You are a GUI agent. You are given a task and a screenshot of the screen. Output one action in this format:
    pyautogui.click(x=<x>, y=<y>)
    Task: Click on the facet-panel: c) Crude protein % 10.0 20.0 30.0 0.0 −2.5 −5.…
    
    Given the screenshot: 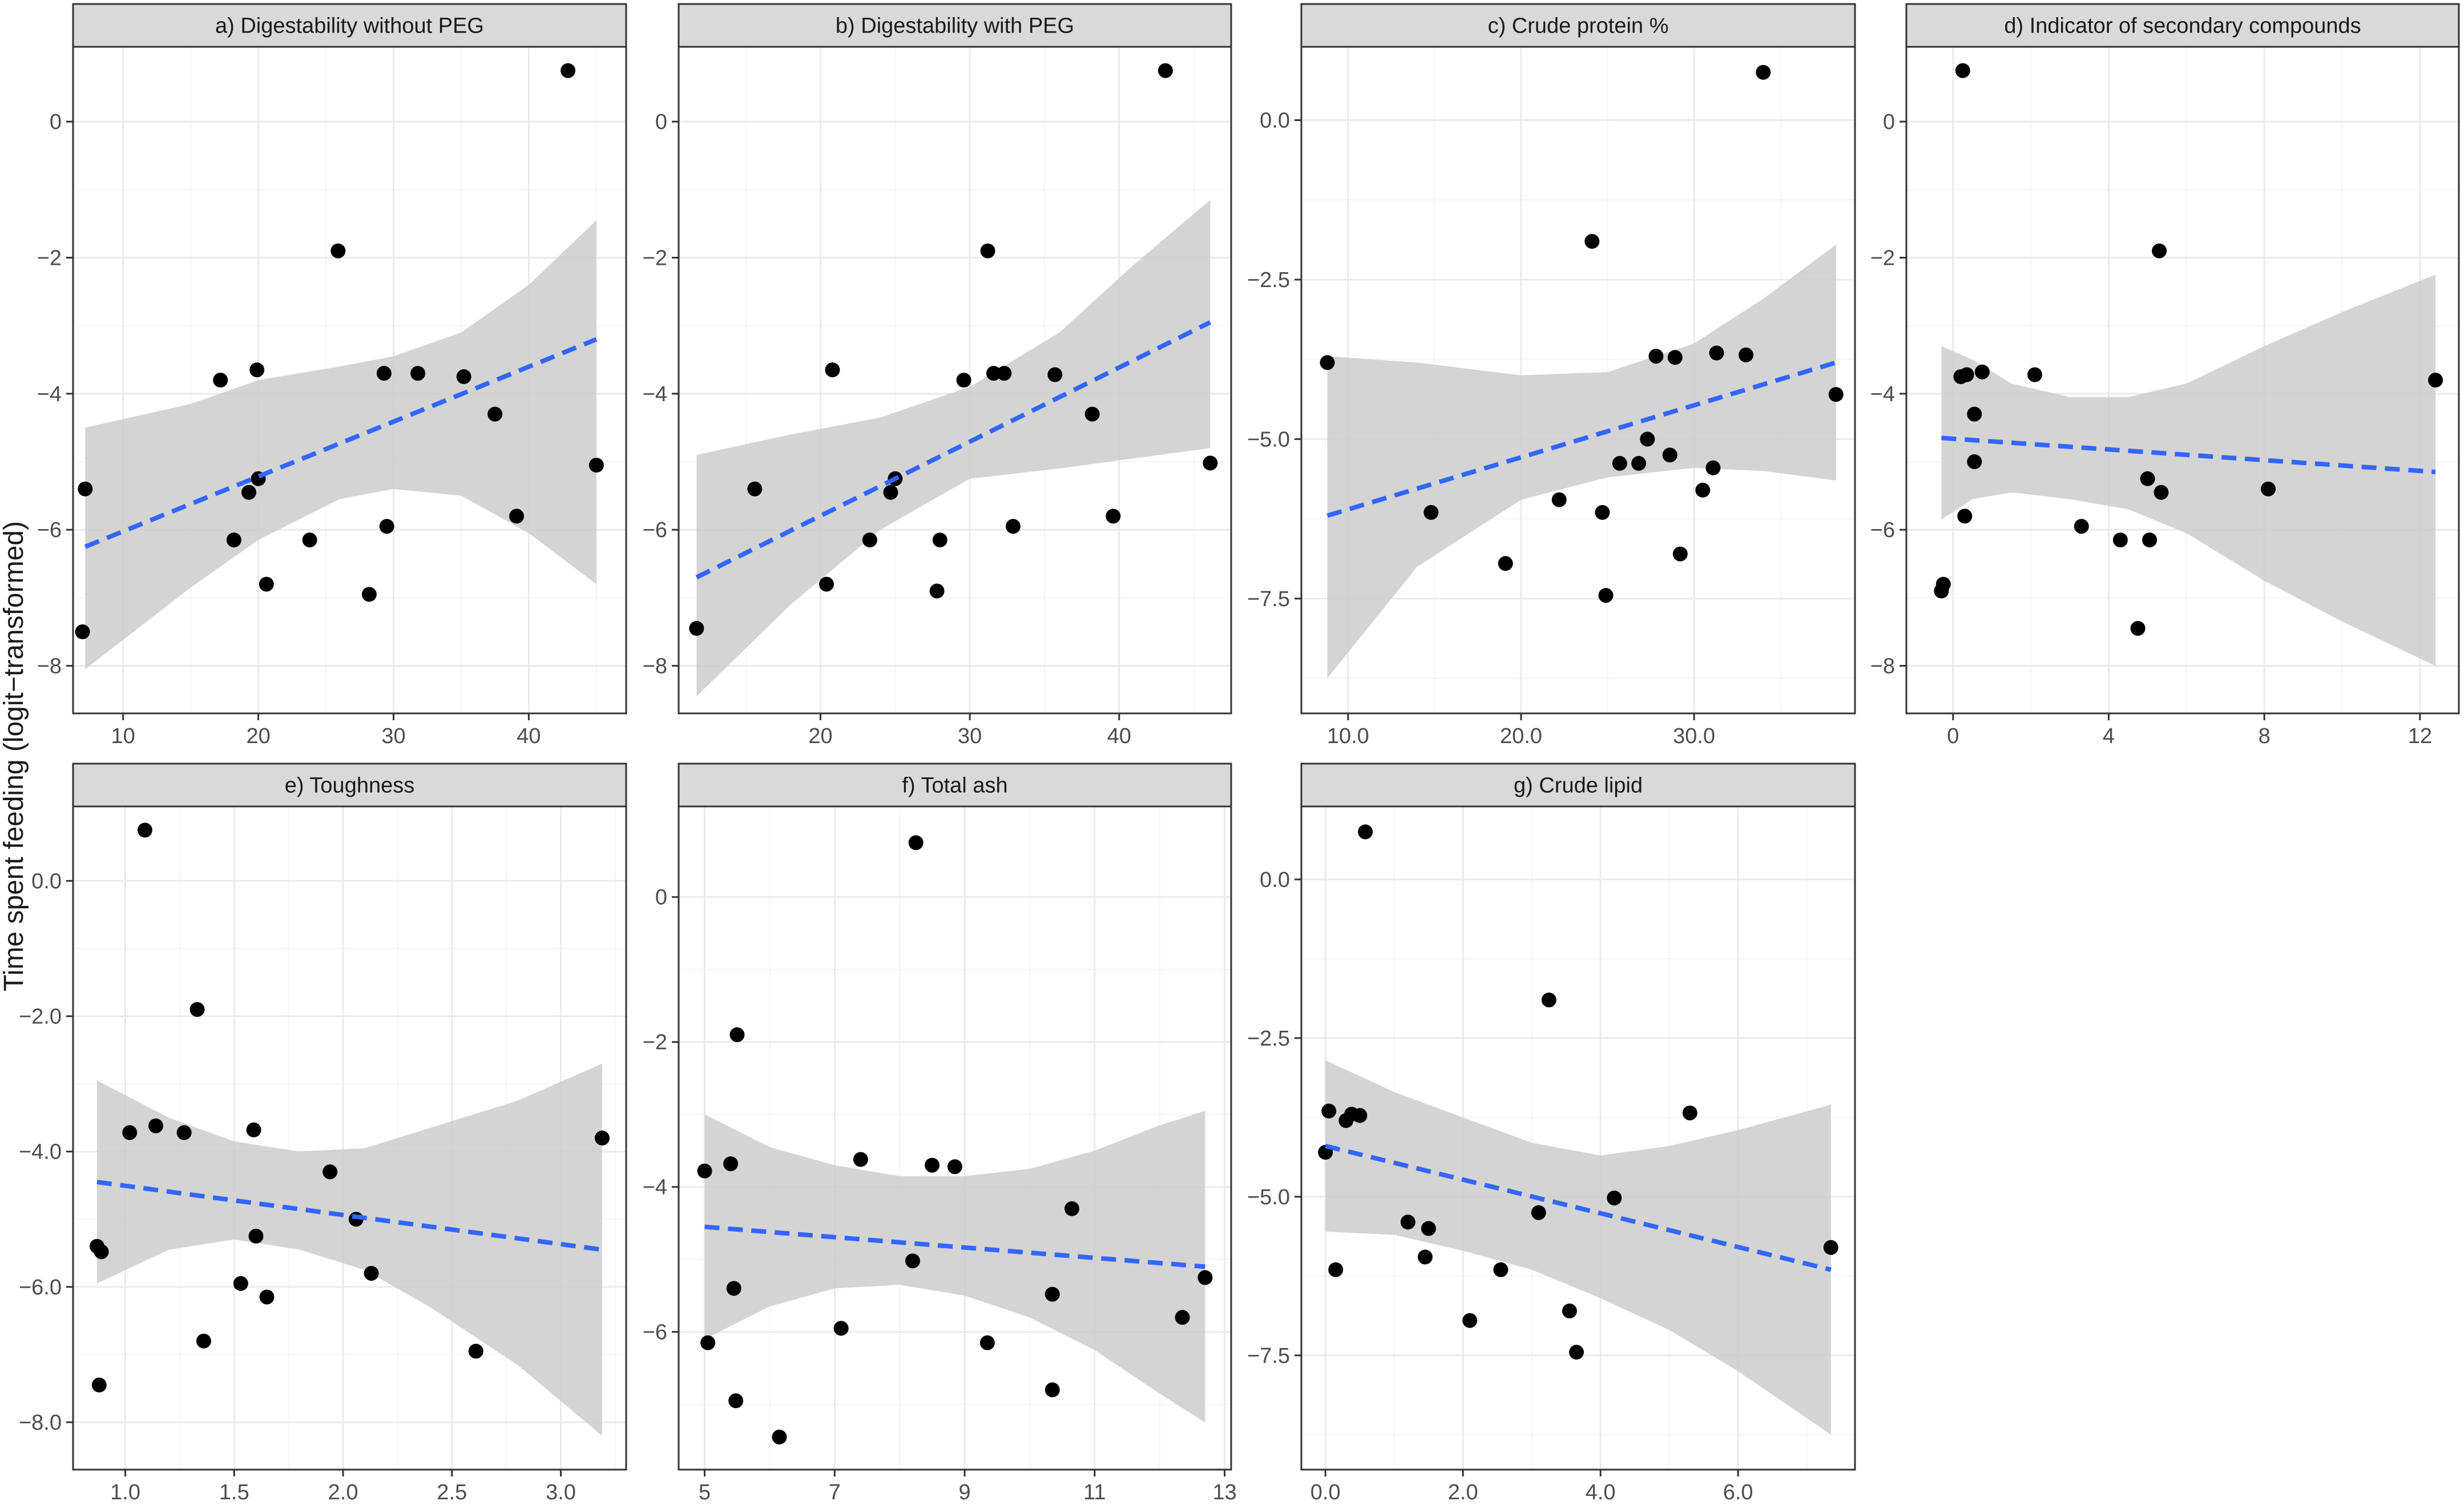 What is the action you would take?
    pyautogui.click(x=1551, y=375)
    